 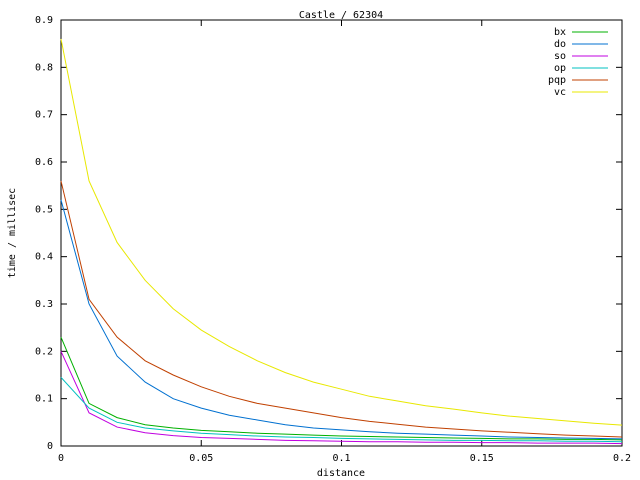 I want to click on y-tick-label: 0.9, so click(x=44, y=20).